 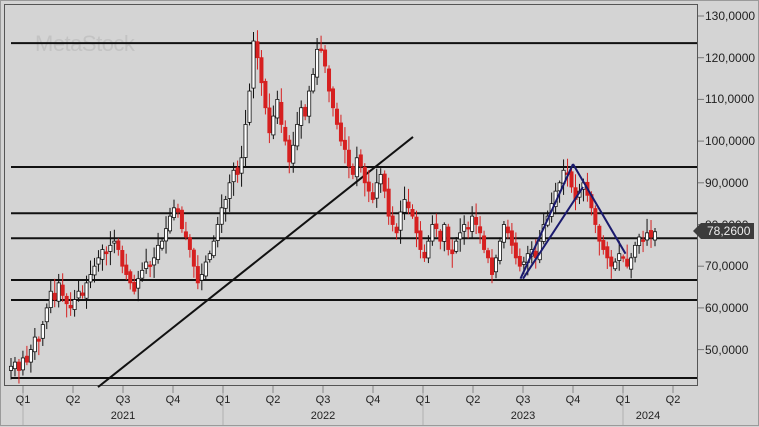 What do you see at coordinates (648, 416) in the screenshot?
I see `x-year-label: 2024` at bounding box center [648, 416].